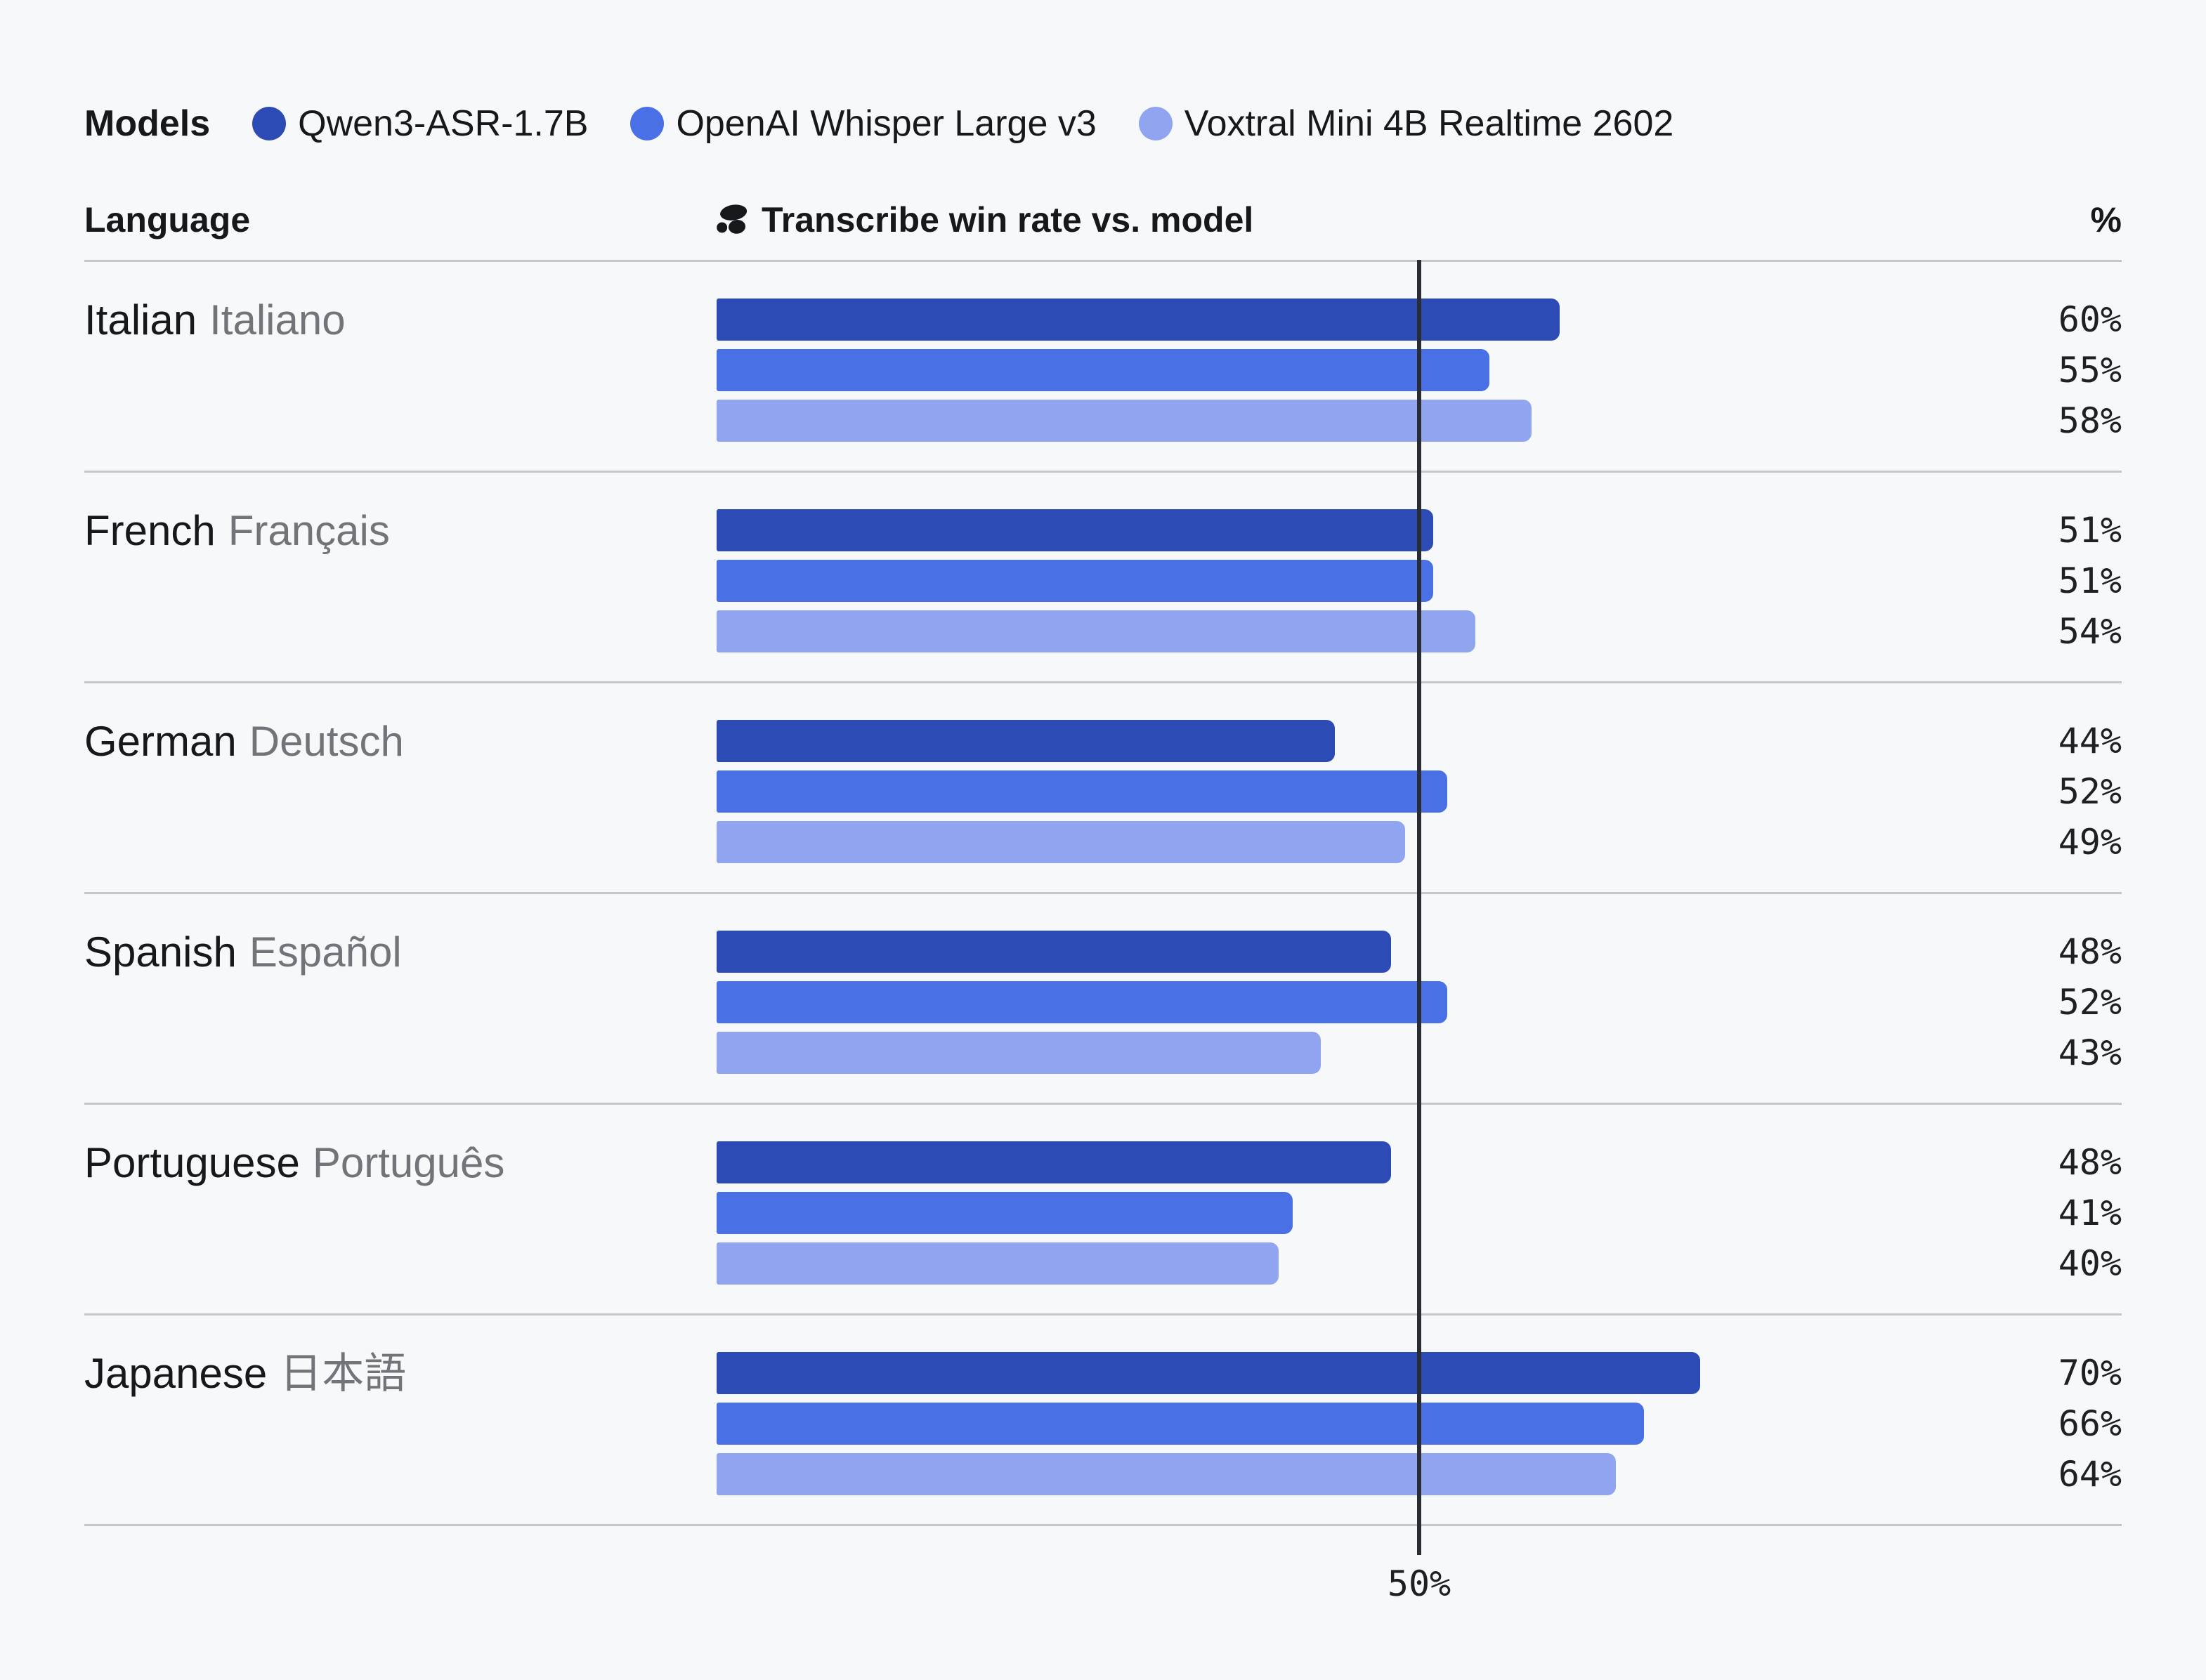 Image resolution: width=2206 pixels, height=1680 pixels. I want to click on scribe-logo-icon, so click(732, 219).